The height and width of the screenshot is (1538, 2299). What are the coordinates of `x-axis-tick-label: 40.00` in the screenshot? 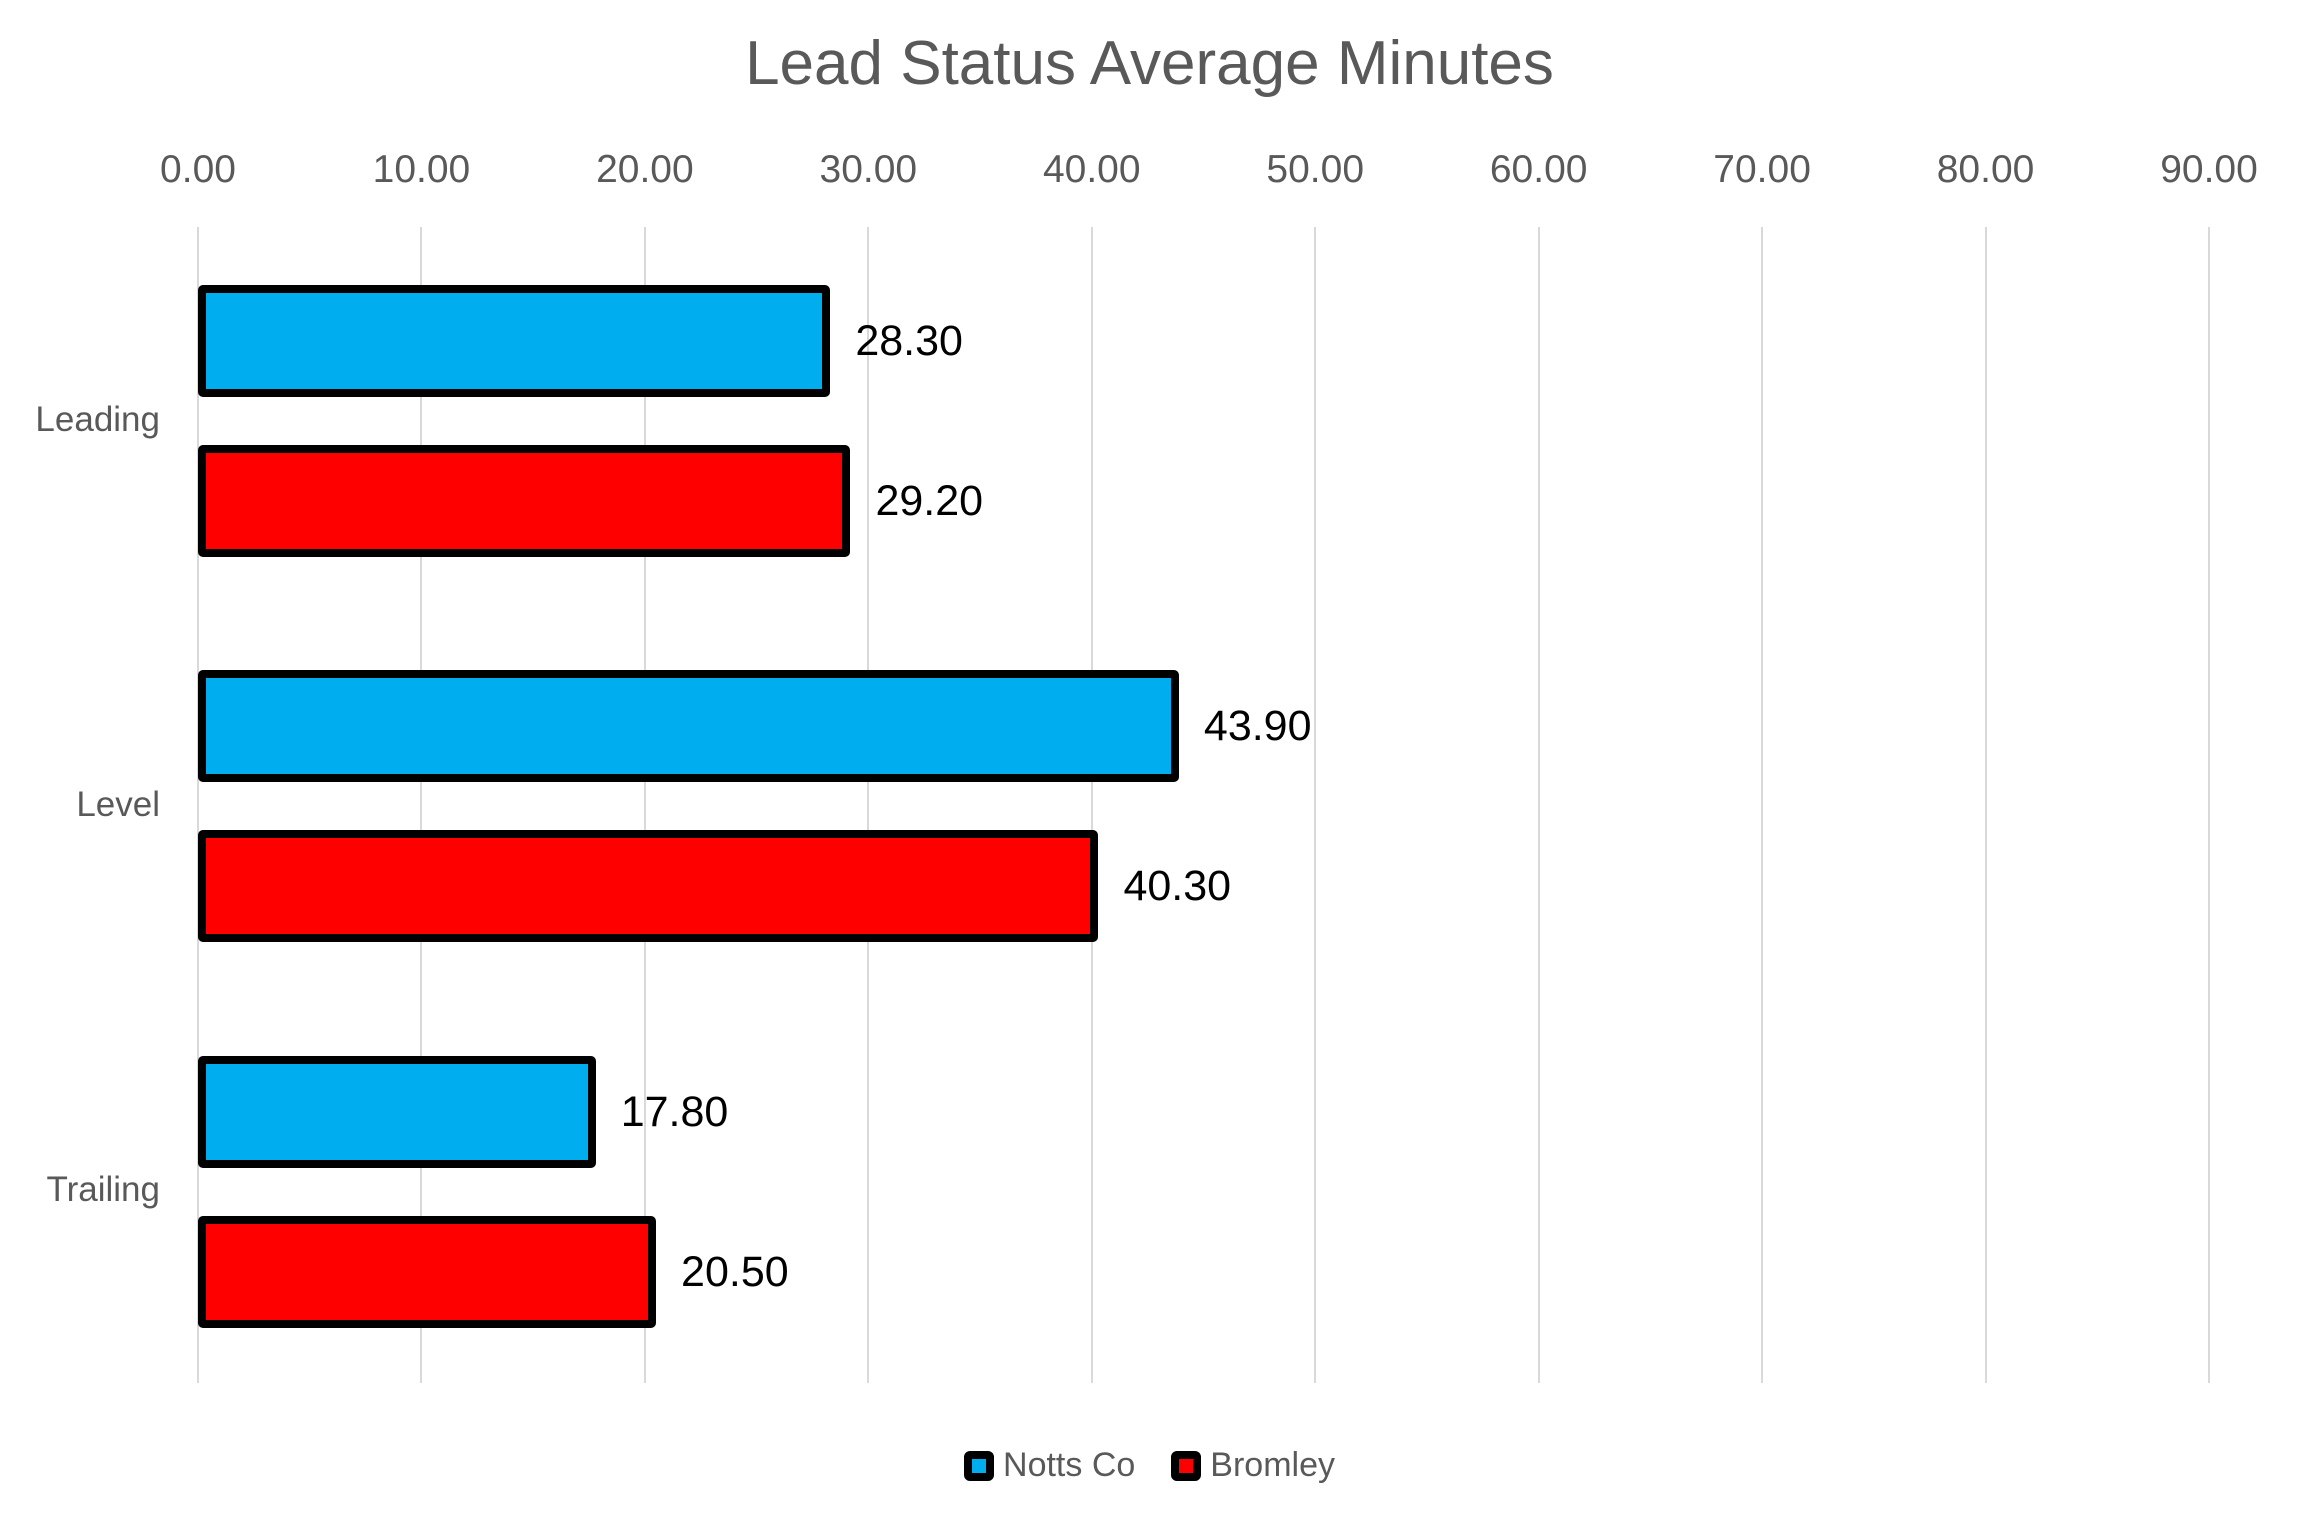 It's located at (1091, 169).